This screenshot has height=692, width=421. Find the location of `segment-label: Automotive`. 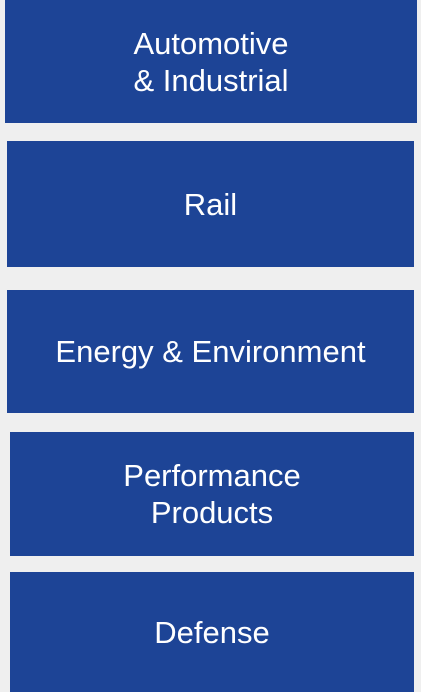

segment-label: Automotive is located at coordinates (211, 43).